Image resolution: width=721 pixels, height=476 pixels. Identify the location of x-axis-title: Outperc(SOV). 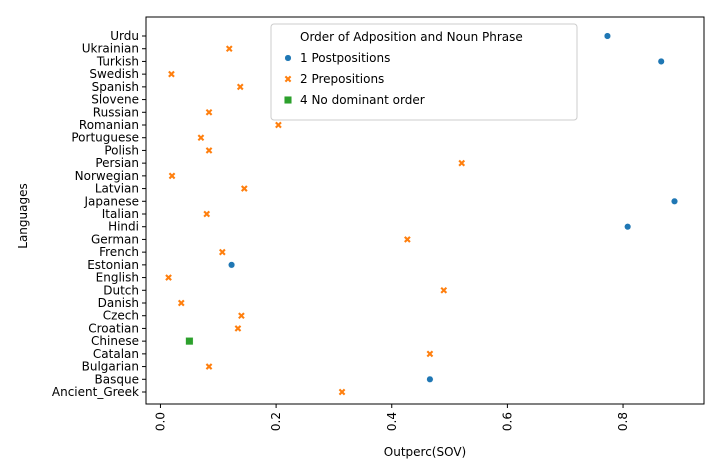
(425, 452).